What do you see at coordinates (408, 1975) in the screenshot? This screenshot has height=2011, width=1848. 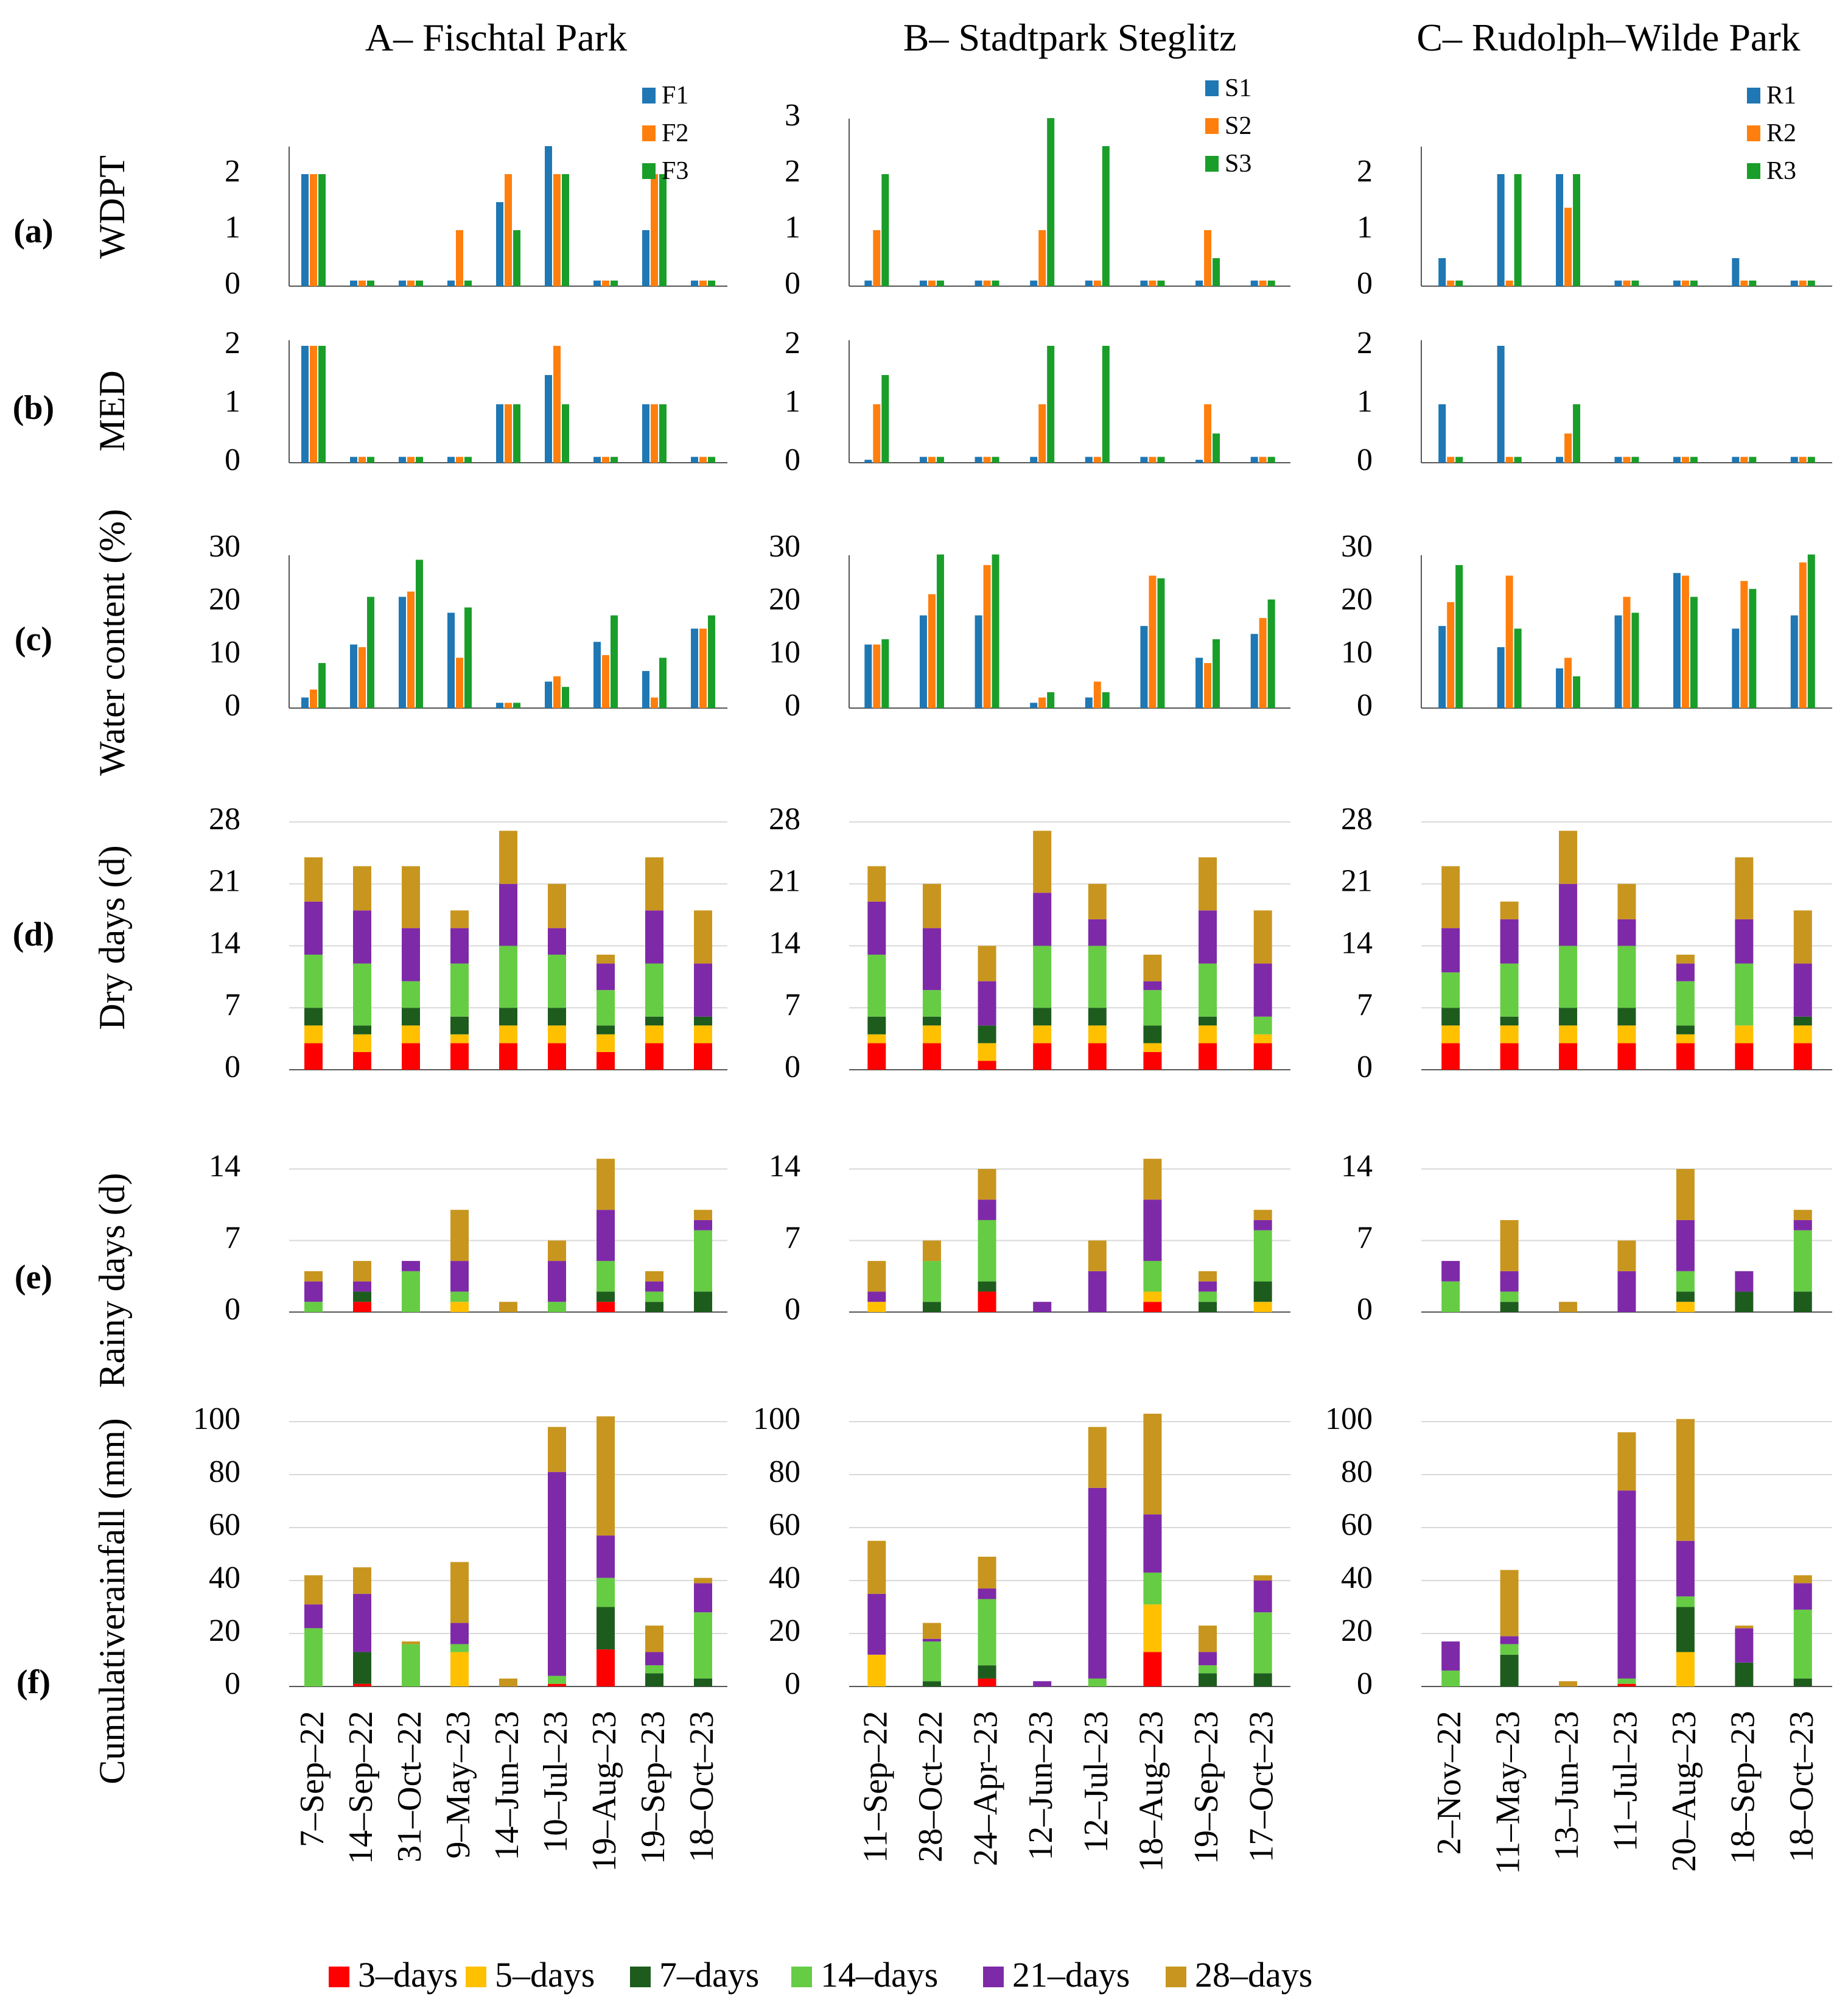 I see `legend-label: 3–days` at bounding box center [408, 1975].